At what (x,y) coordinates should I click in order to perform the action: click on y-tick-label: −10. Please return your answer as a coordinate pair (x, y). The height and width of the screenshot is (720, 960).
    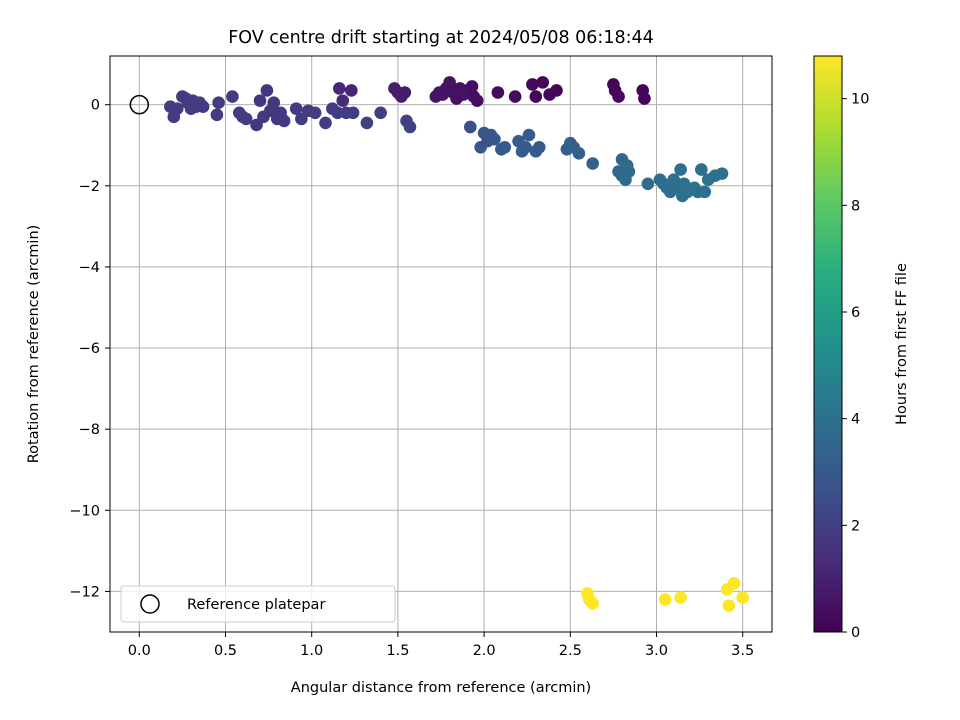
    Looking at the image, I should click on (84, 511).